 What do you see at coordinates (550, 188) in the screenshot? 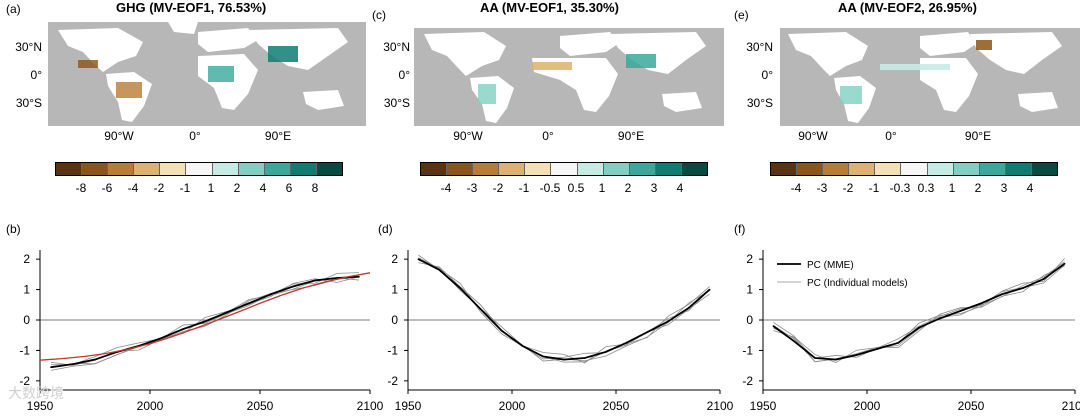
I see `colorbar-tick-label: -0.5` at bounding box center [550, 188].